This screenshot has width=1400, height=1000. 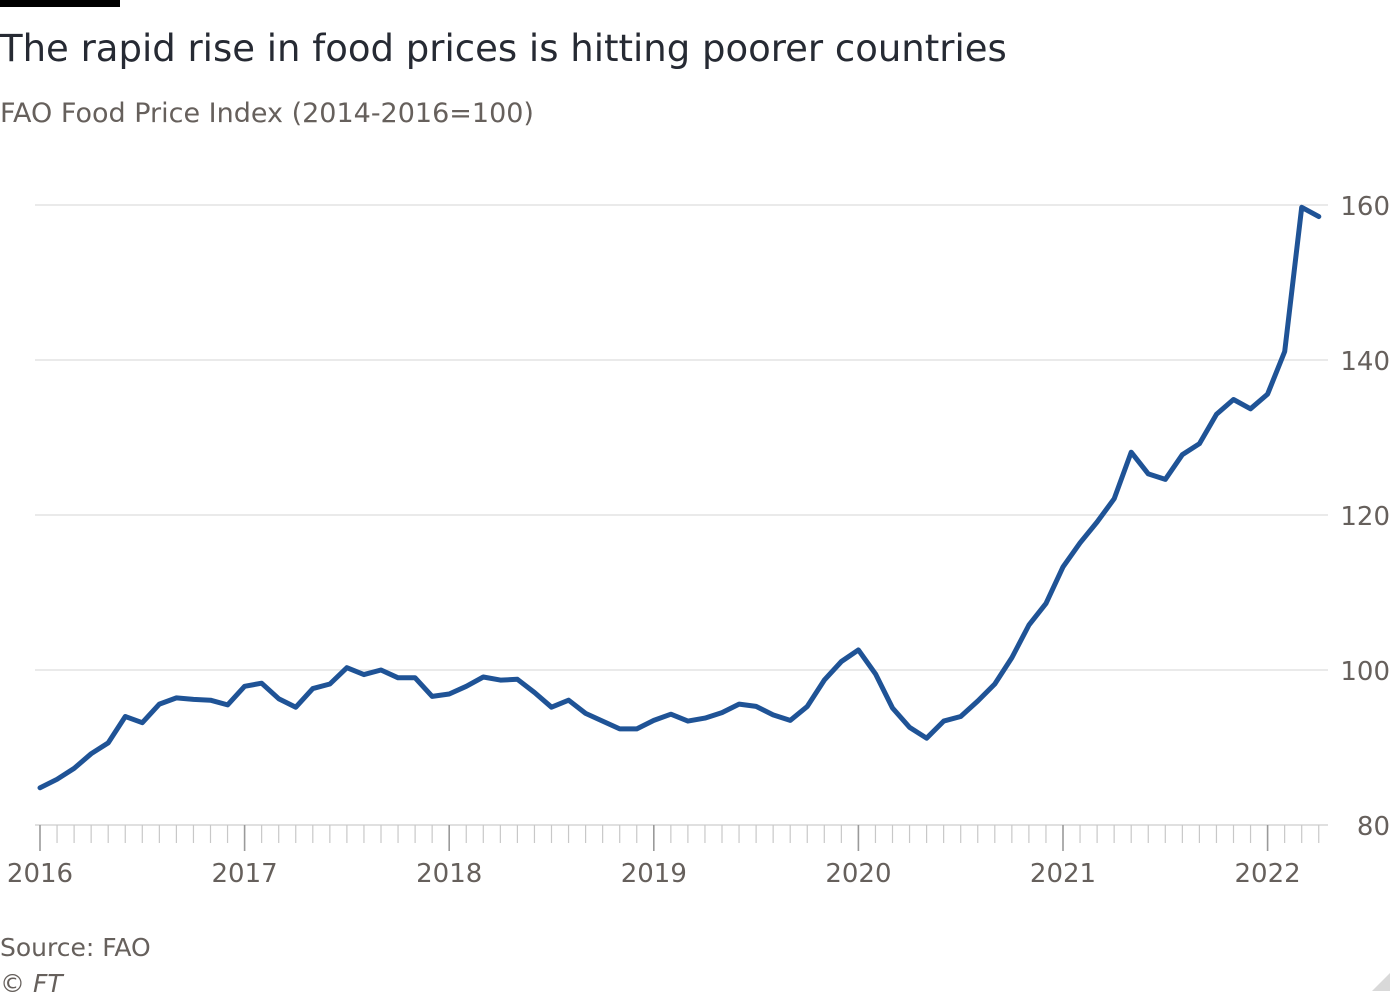 I want to click on y-tick-label: 120, so click(x=1365, y=517).